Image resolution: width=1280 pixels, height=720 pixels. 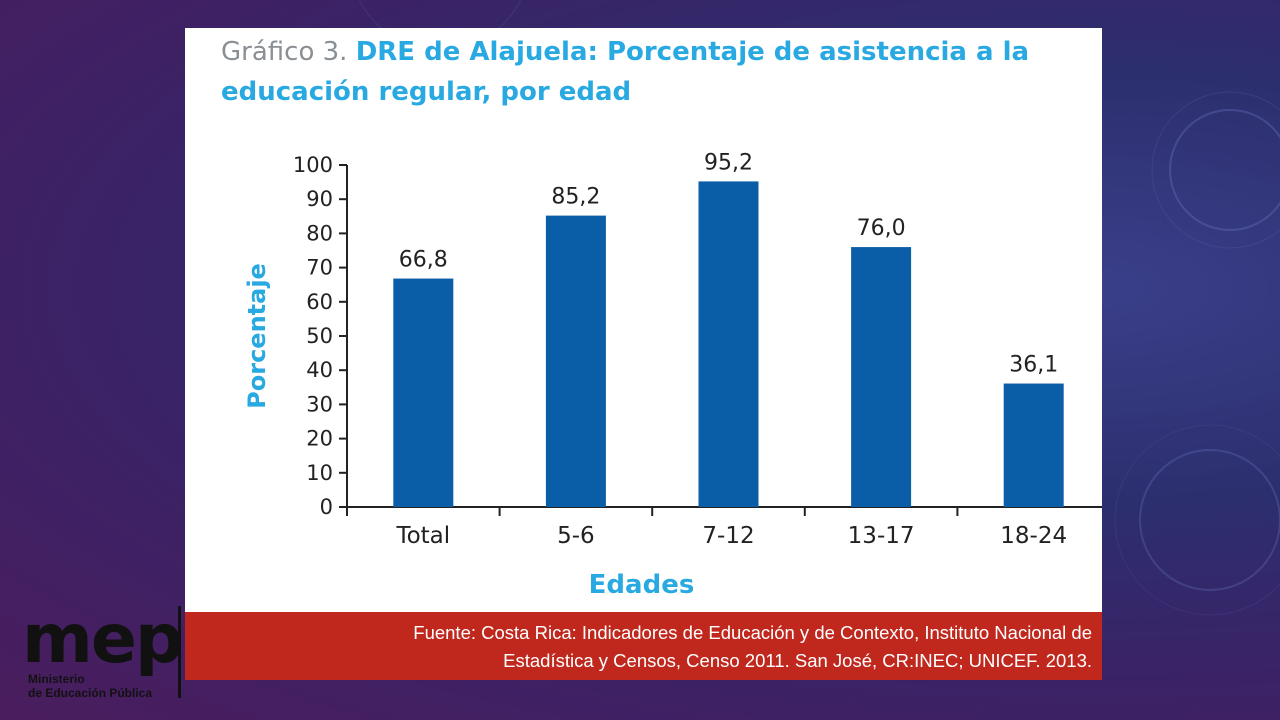 I want to click on bar-Total, so click(x=423, y=392).